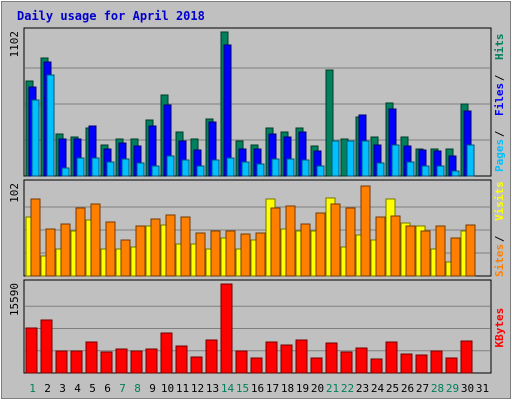 Image resolution: width=512 pixels, height=405 pixels. I want to click on day-label-22: 22, so click(347, 388).